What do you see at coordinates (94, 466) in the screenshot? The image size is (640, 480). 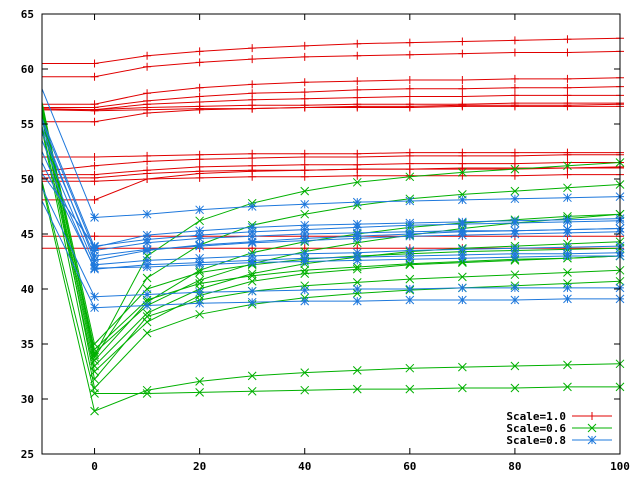 I see `x-tick-label: 0` at bounding box center [94, 466].